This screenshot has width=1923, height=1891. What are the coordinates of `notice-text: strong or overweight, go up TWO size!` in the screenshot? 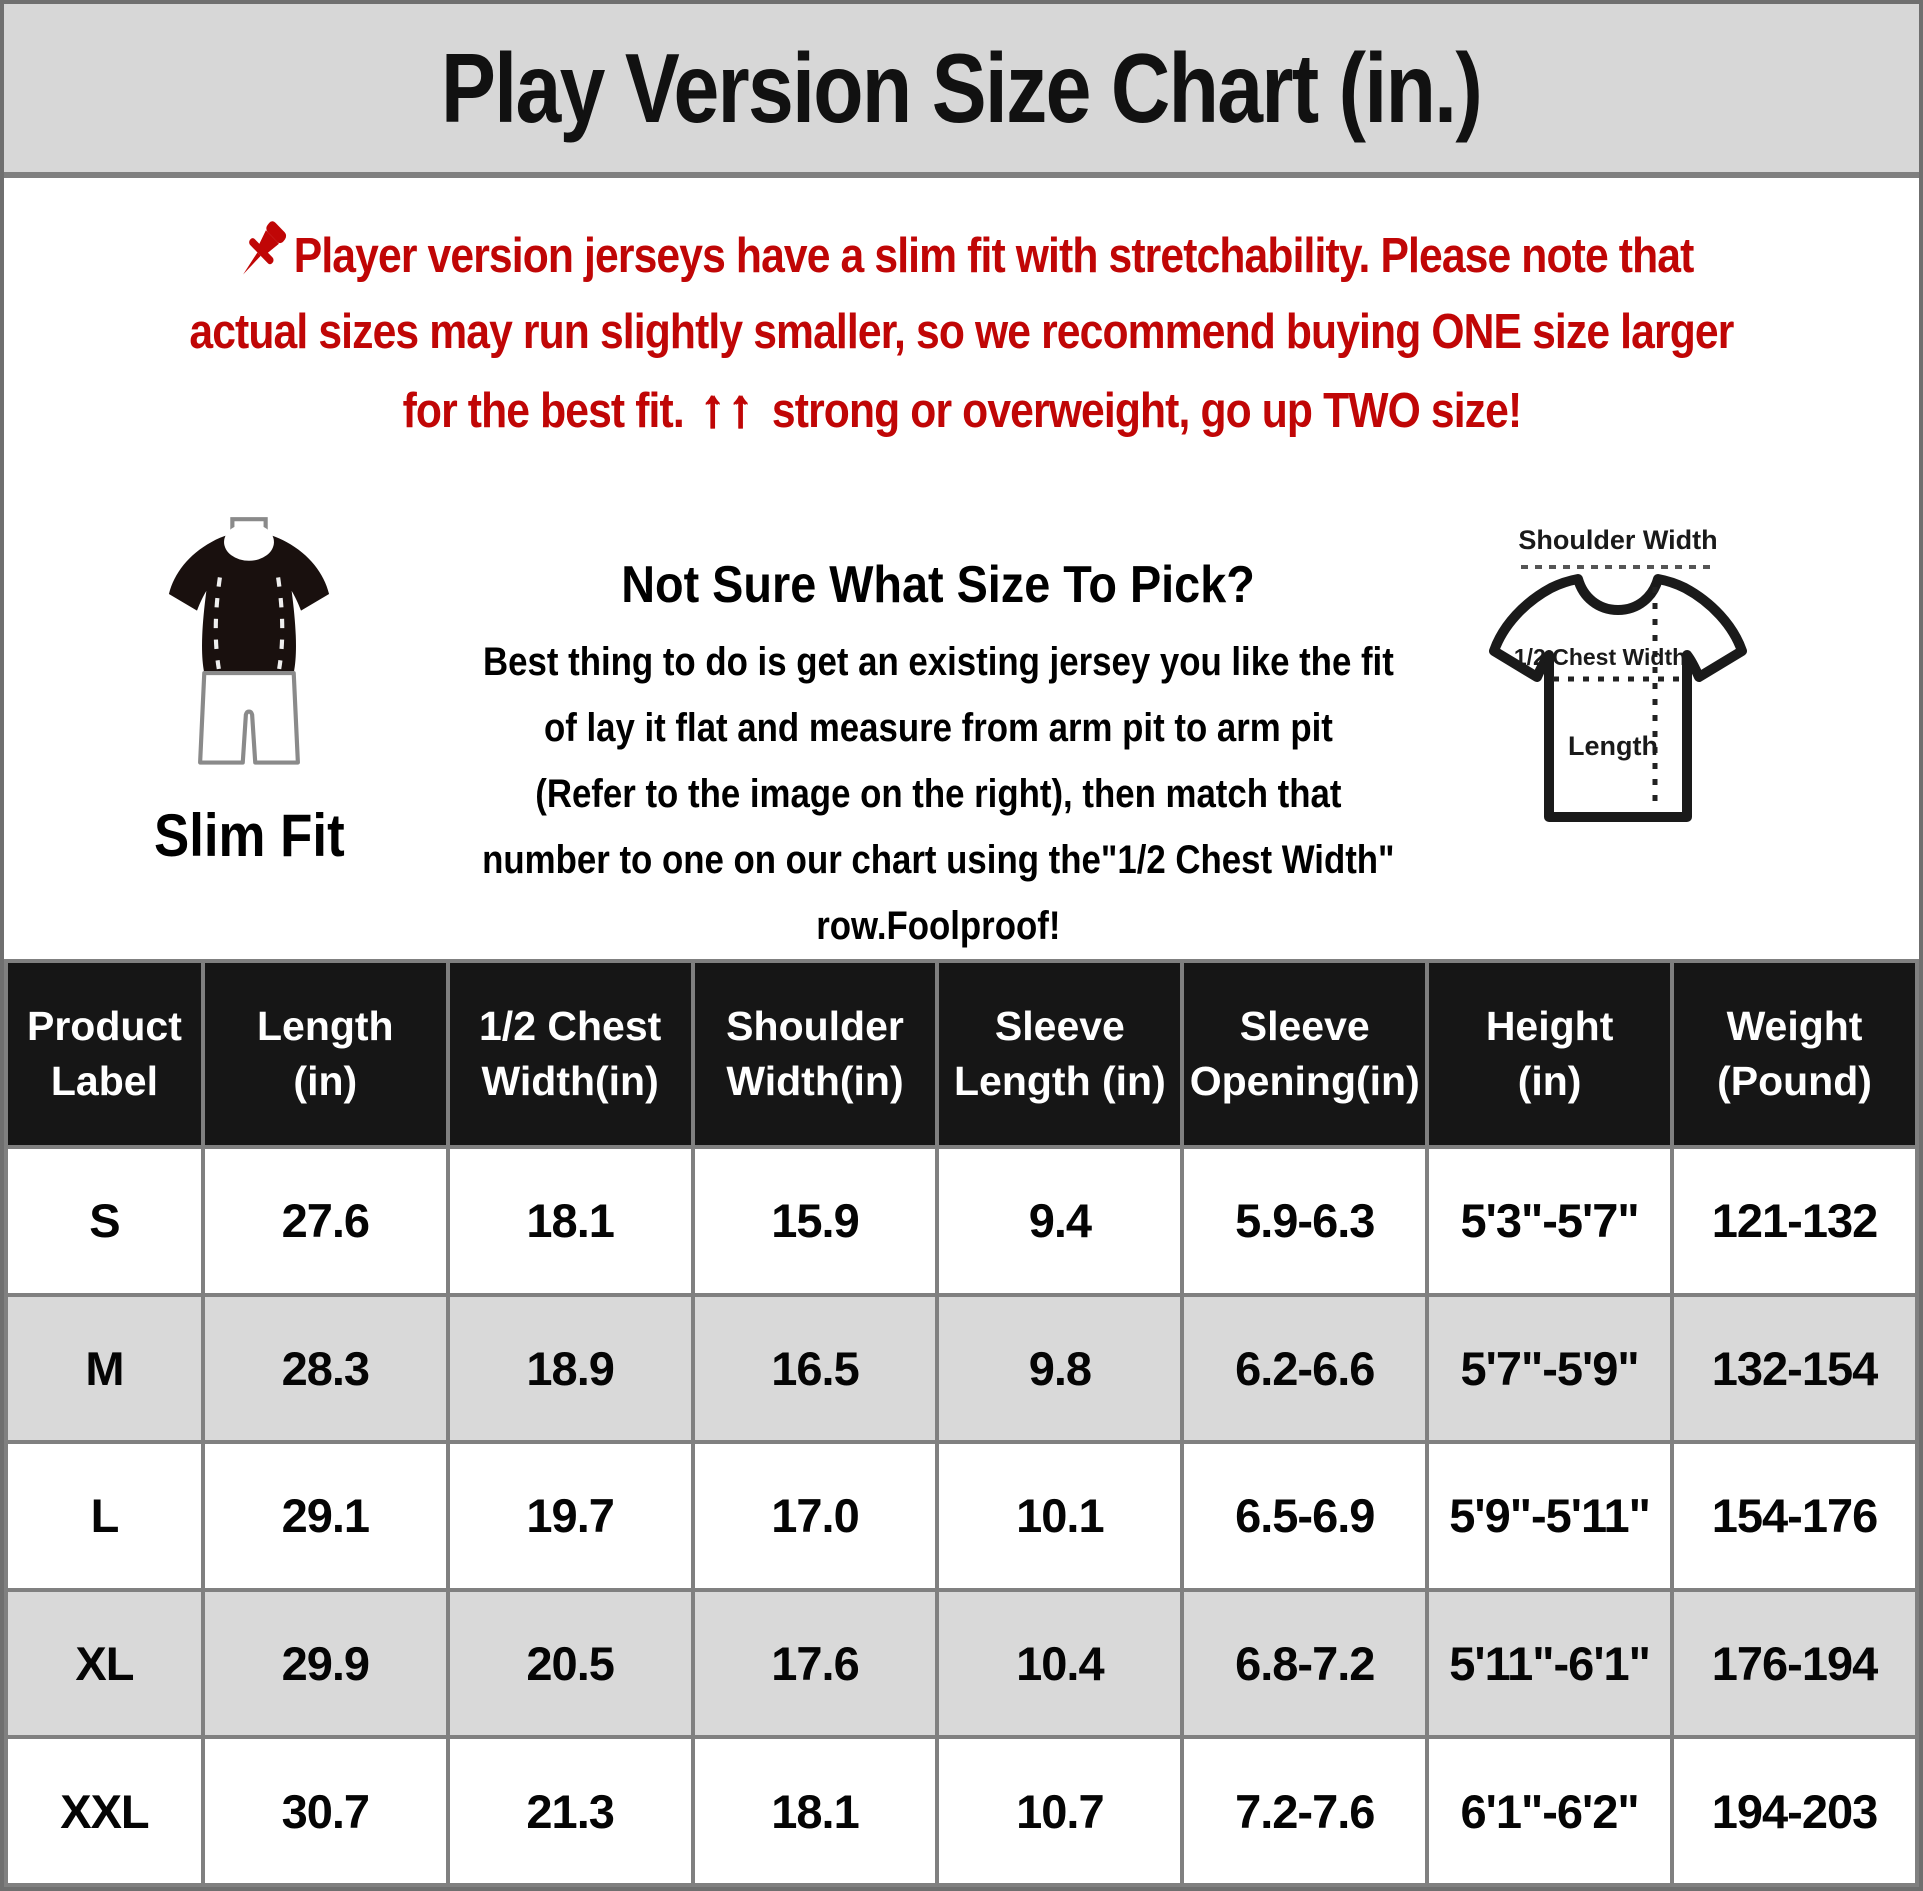 It's located at (1146, 411).